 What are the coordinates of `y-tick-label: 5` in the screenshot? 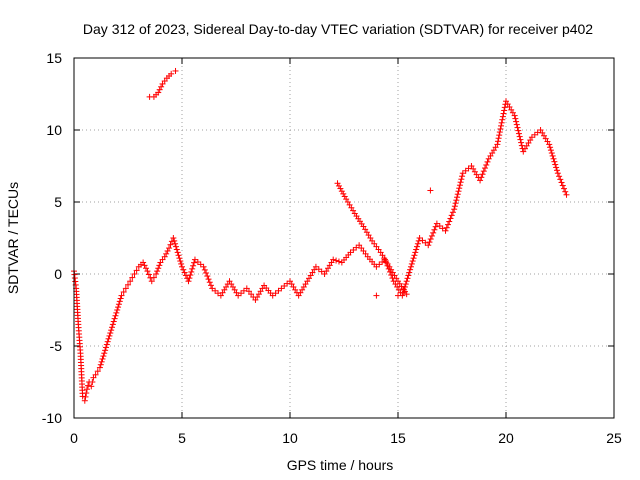 It's located at (58, 202).